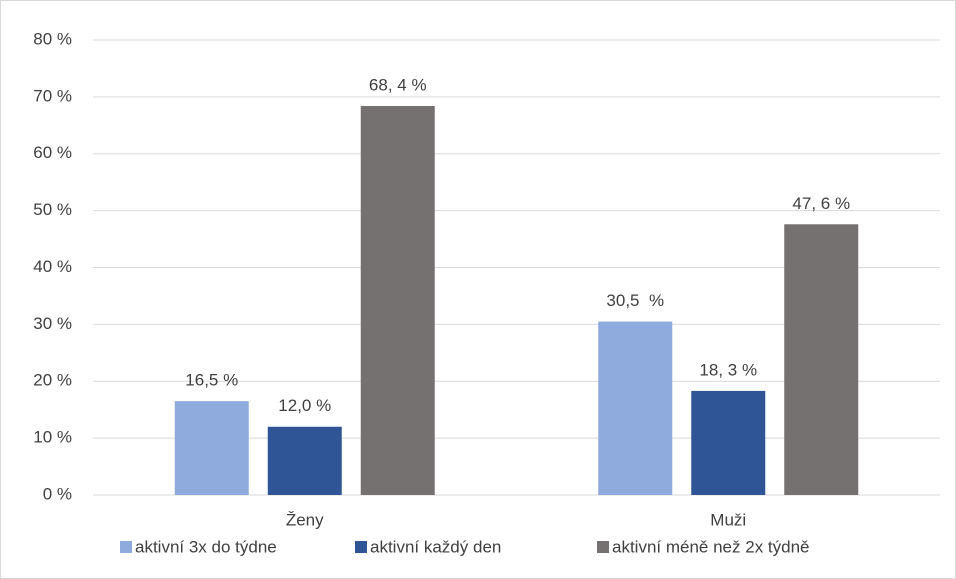  I want to click on y-tick-label: 30 %, so click(52, 323).